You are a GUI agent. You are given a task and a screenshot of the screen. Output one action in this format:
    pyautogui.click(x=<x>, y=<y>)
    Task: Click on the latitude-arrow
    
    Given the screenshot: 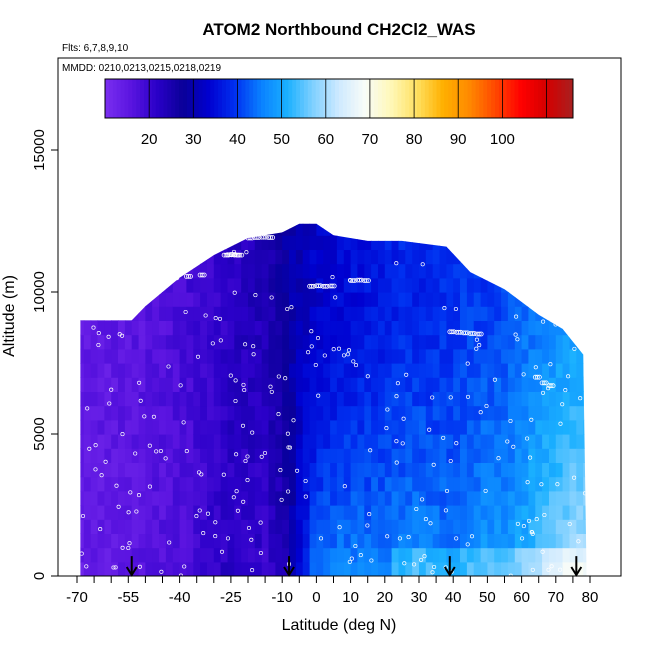 What is the action you would take?
    pyautogui.click(x=289, y=566)
    